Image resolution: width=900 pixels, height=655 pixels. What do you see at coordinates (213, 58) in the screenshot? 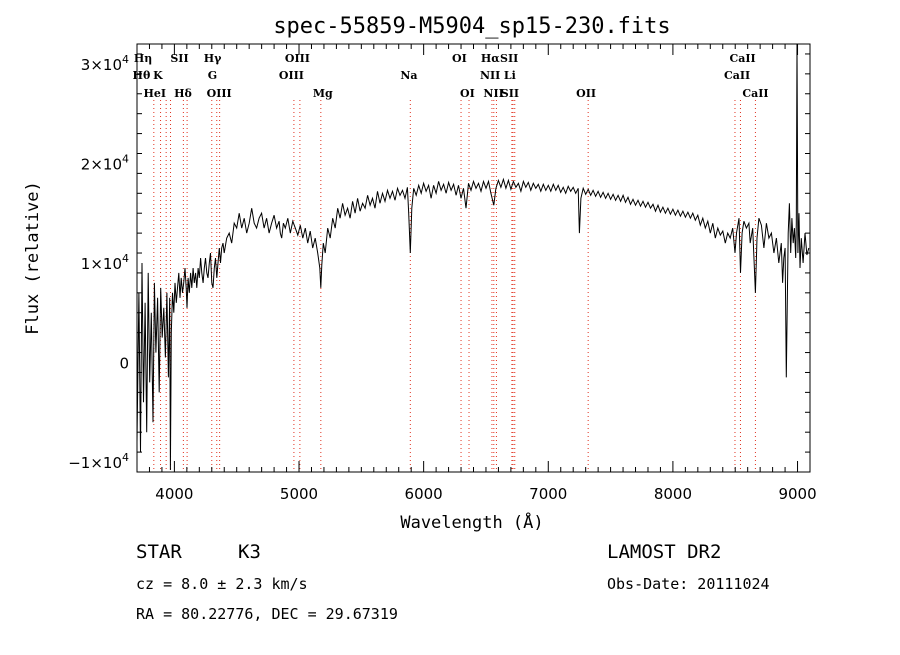
I see `line-label: Hγ` at bounding box center [213, 58].